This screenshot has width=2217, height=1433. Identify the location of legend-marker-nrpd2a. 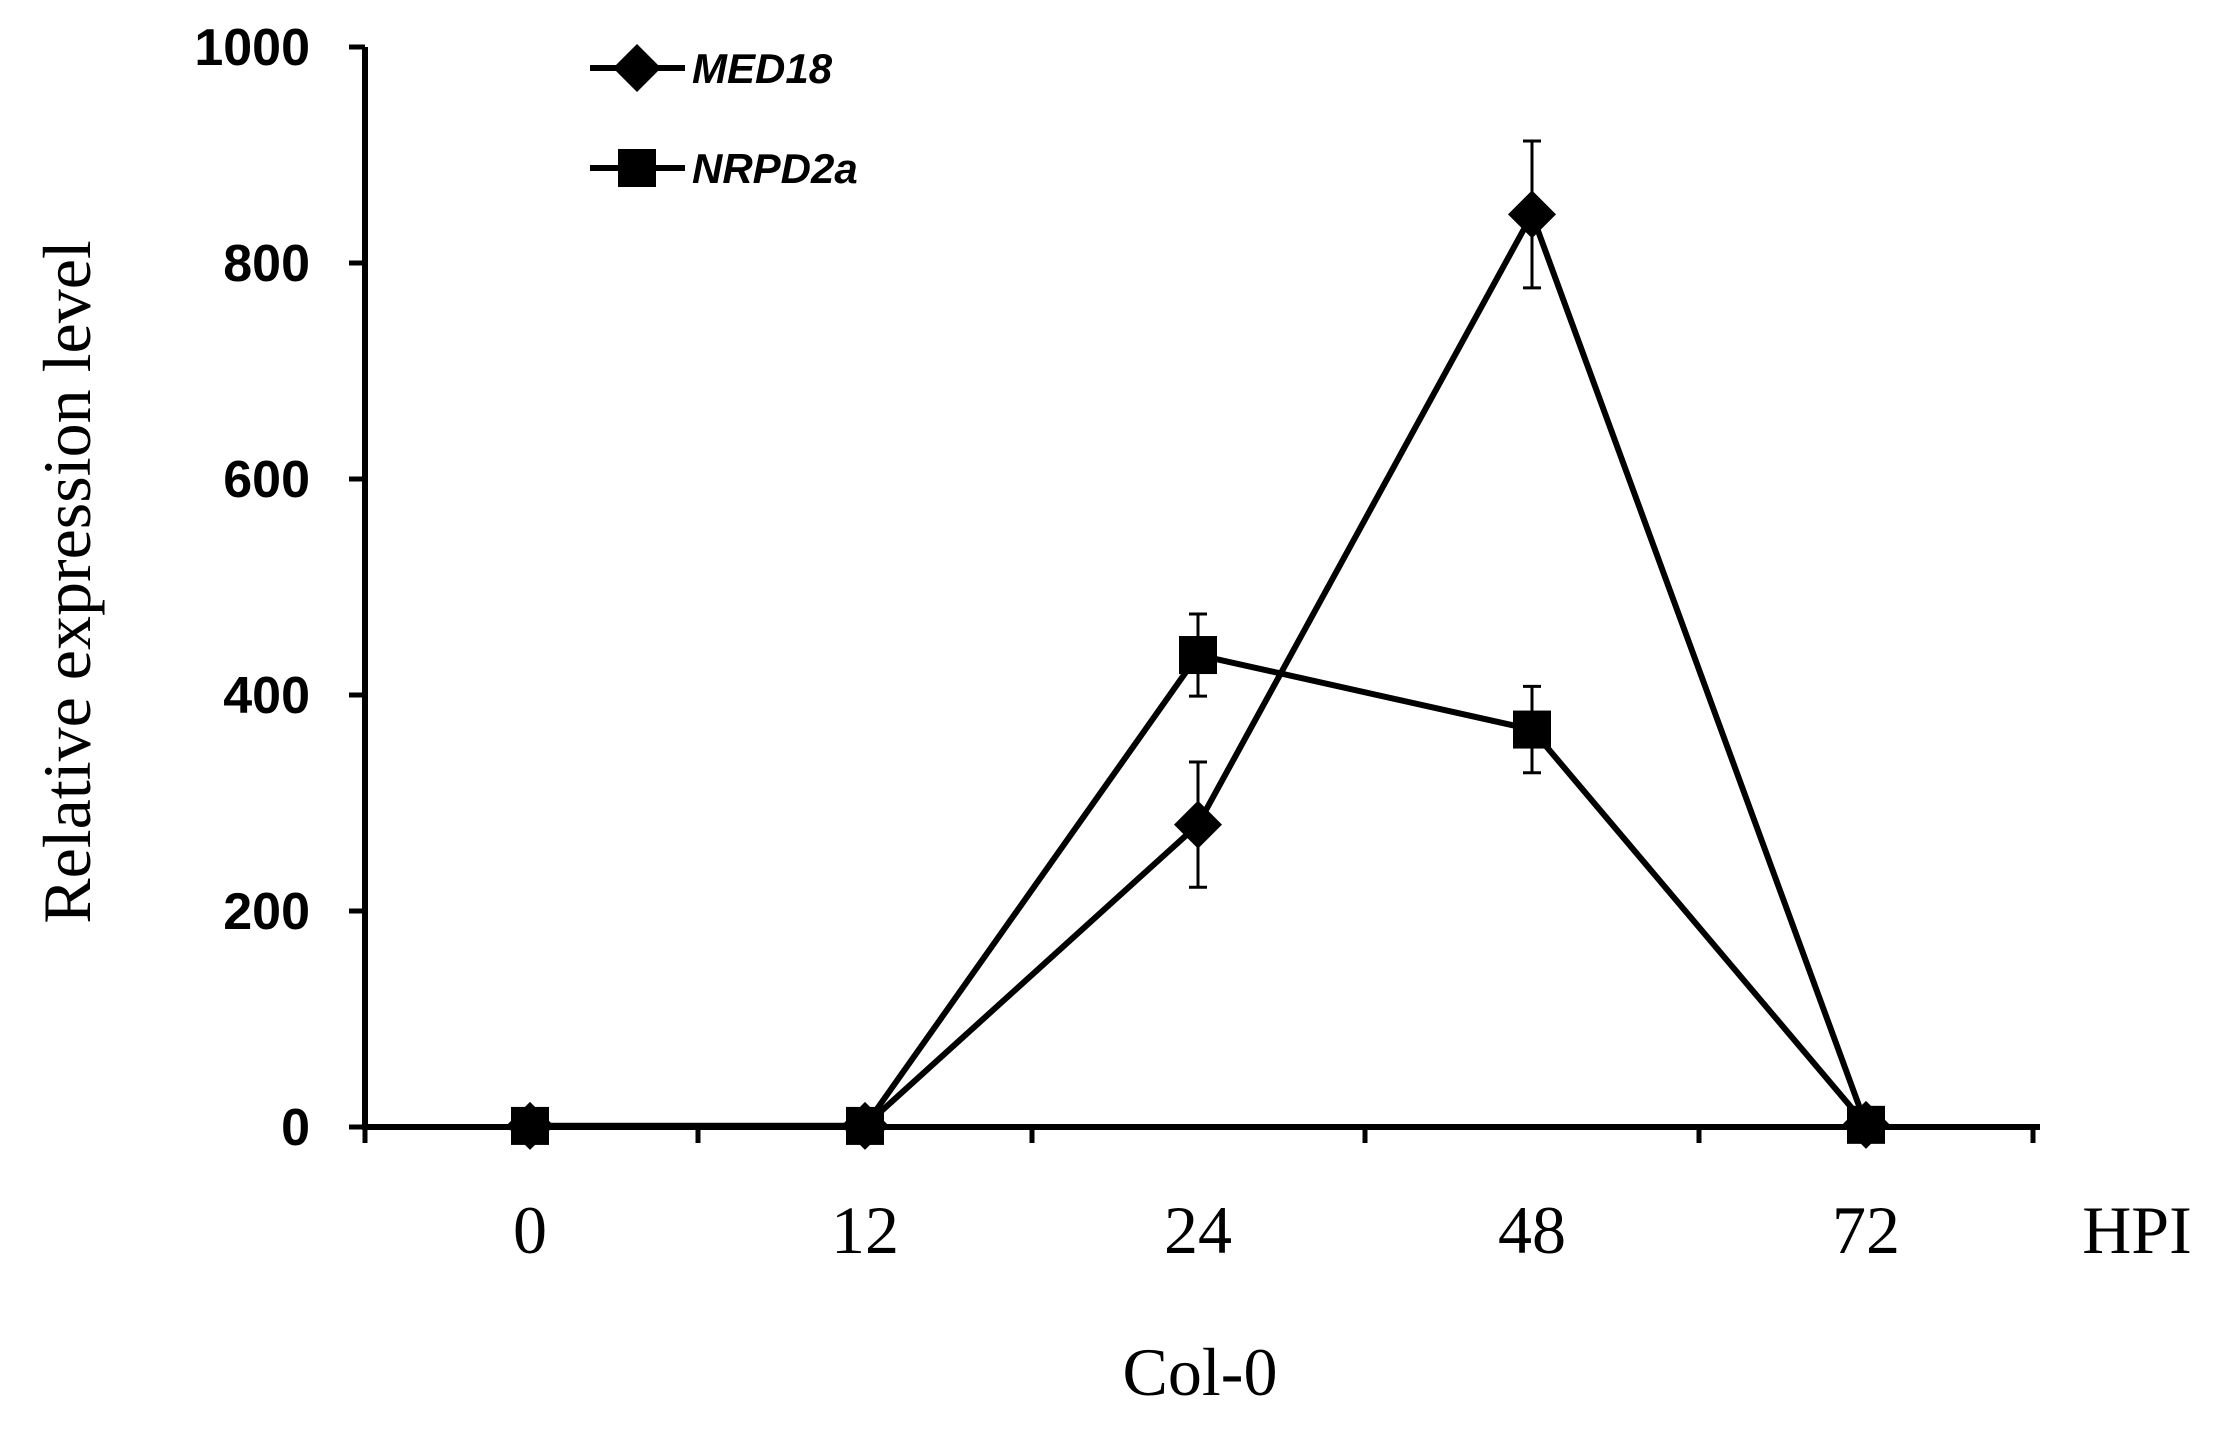
(637, 168).